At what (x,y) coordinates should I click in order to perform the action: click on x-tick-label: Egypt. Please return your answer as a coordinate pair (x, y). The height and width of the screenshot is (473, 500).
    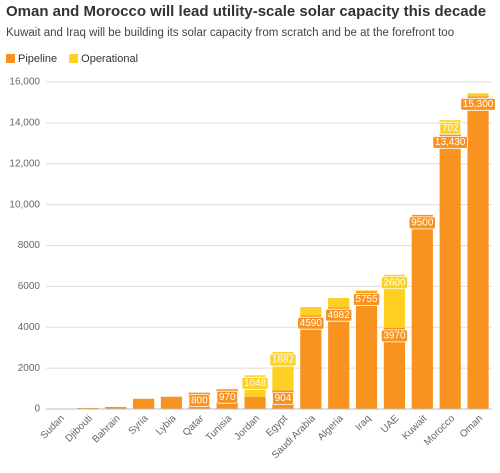
    Looking at the image, I should click on (277, 426).